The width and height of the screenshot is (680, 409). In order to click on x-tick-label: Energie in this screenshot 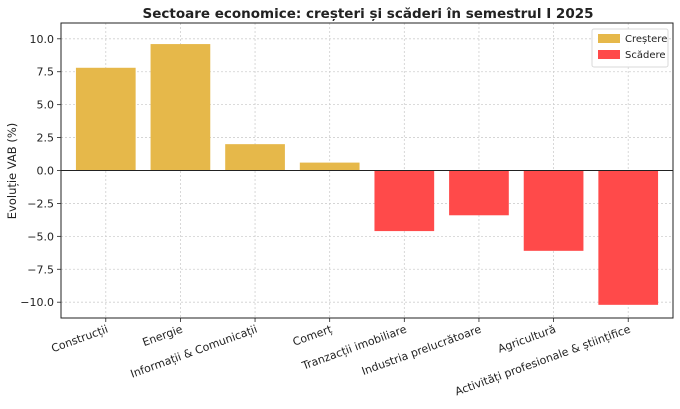, I will do `click(163, 336)`.